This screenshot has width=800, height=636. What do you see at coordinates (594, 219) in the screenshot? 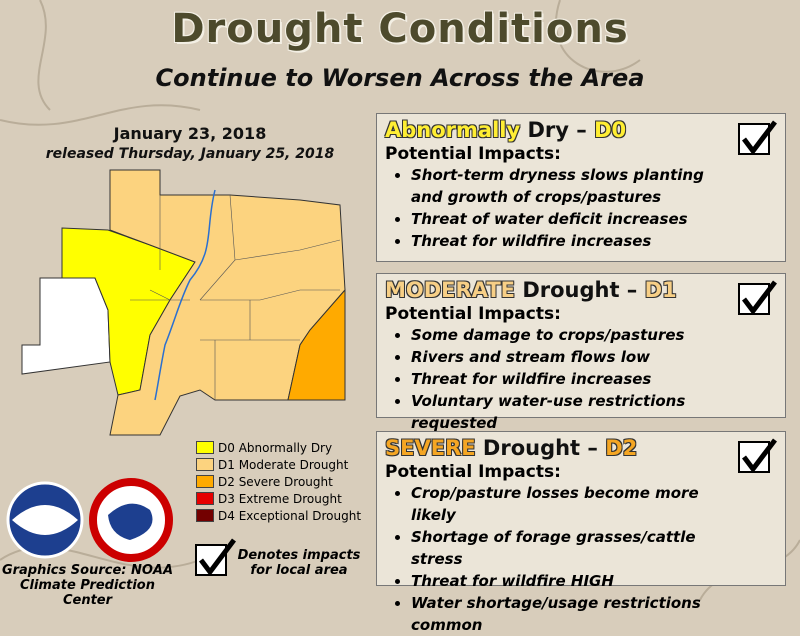
I see `impact-item: Threat of water deficit increases` at bounding box center [594, 219].